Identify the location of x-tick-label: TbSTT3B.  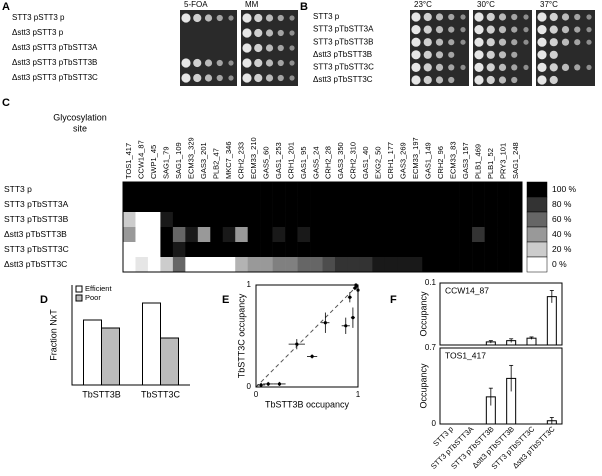
(101, 394).